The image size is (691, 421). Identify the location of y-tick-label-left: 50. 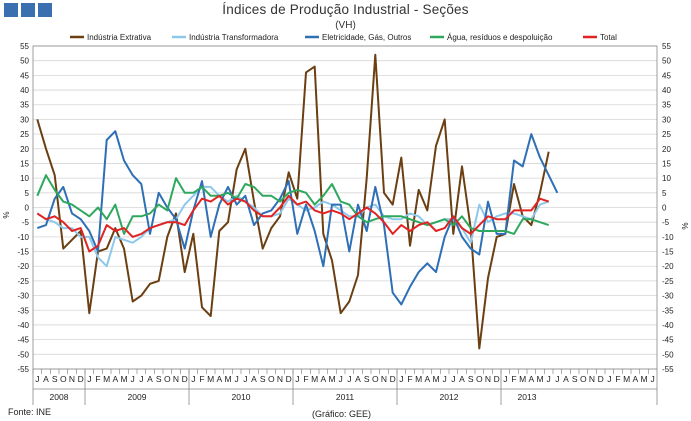
(24, 61).